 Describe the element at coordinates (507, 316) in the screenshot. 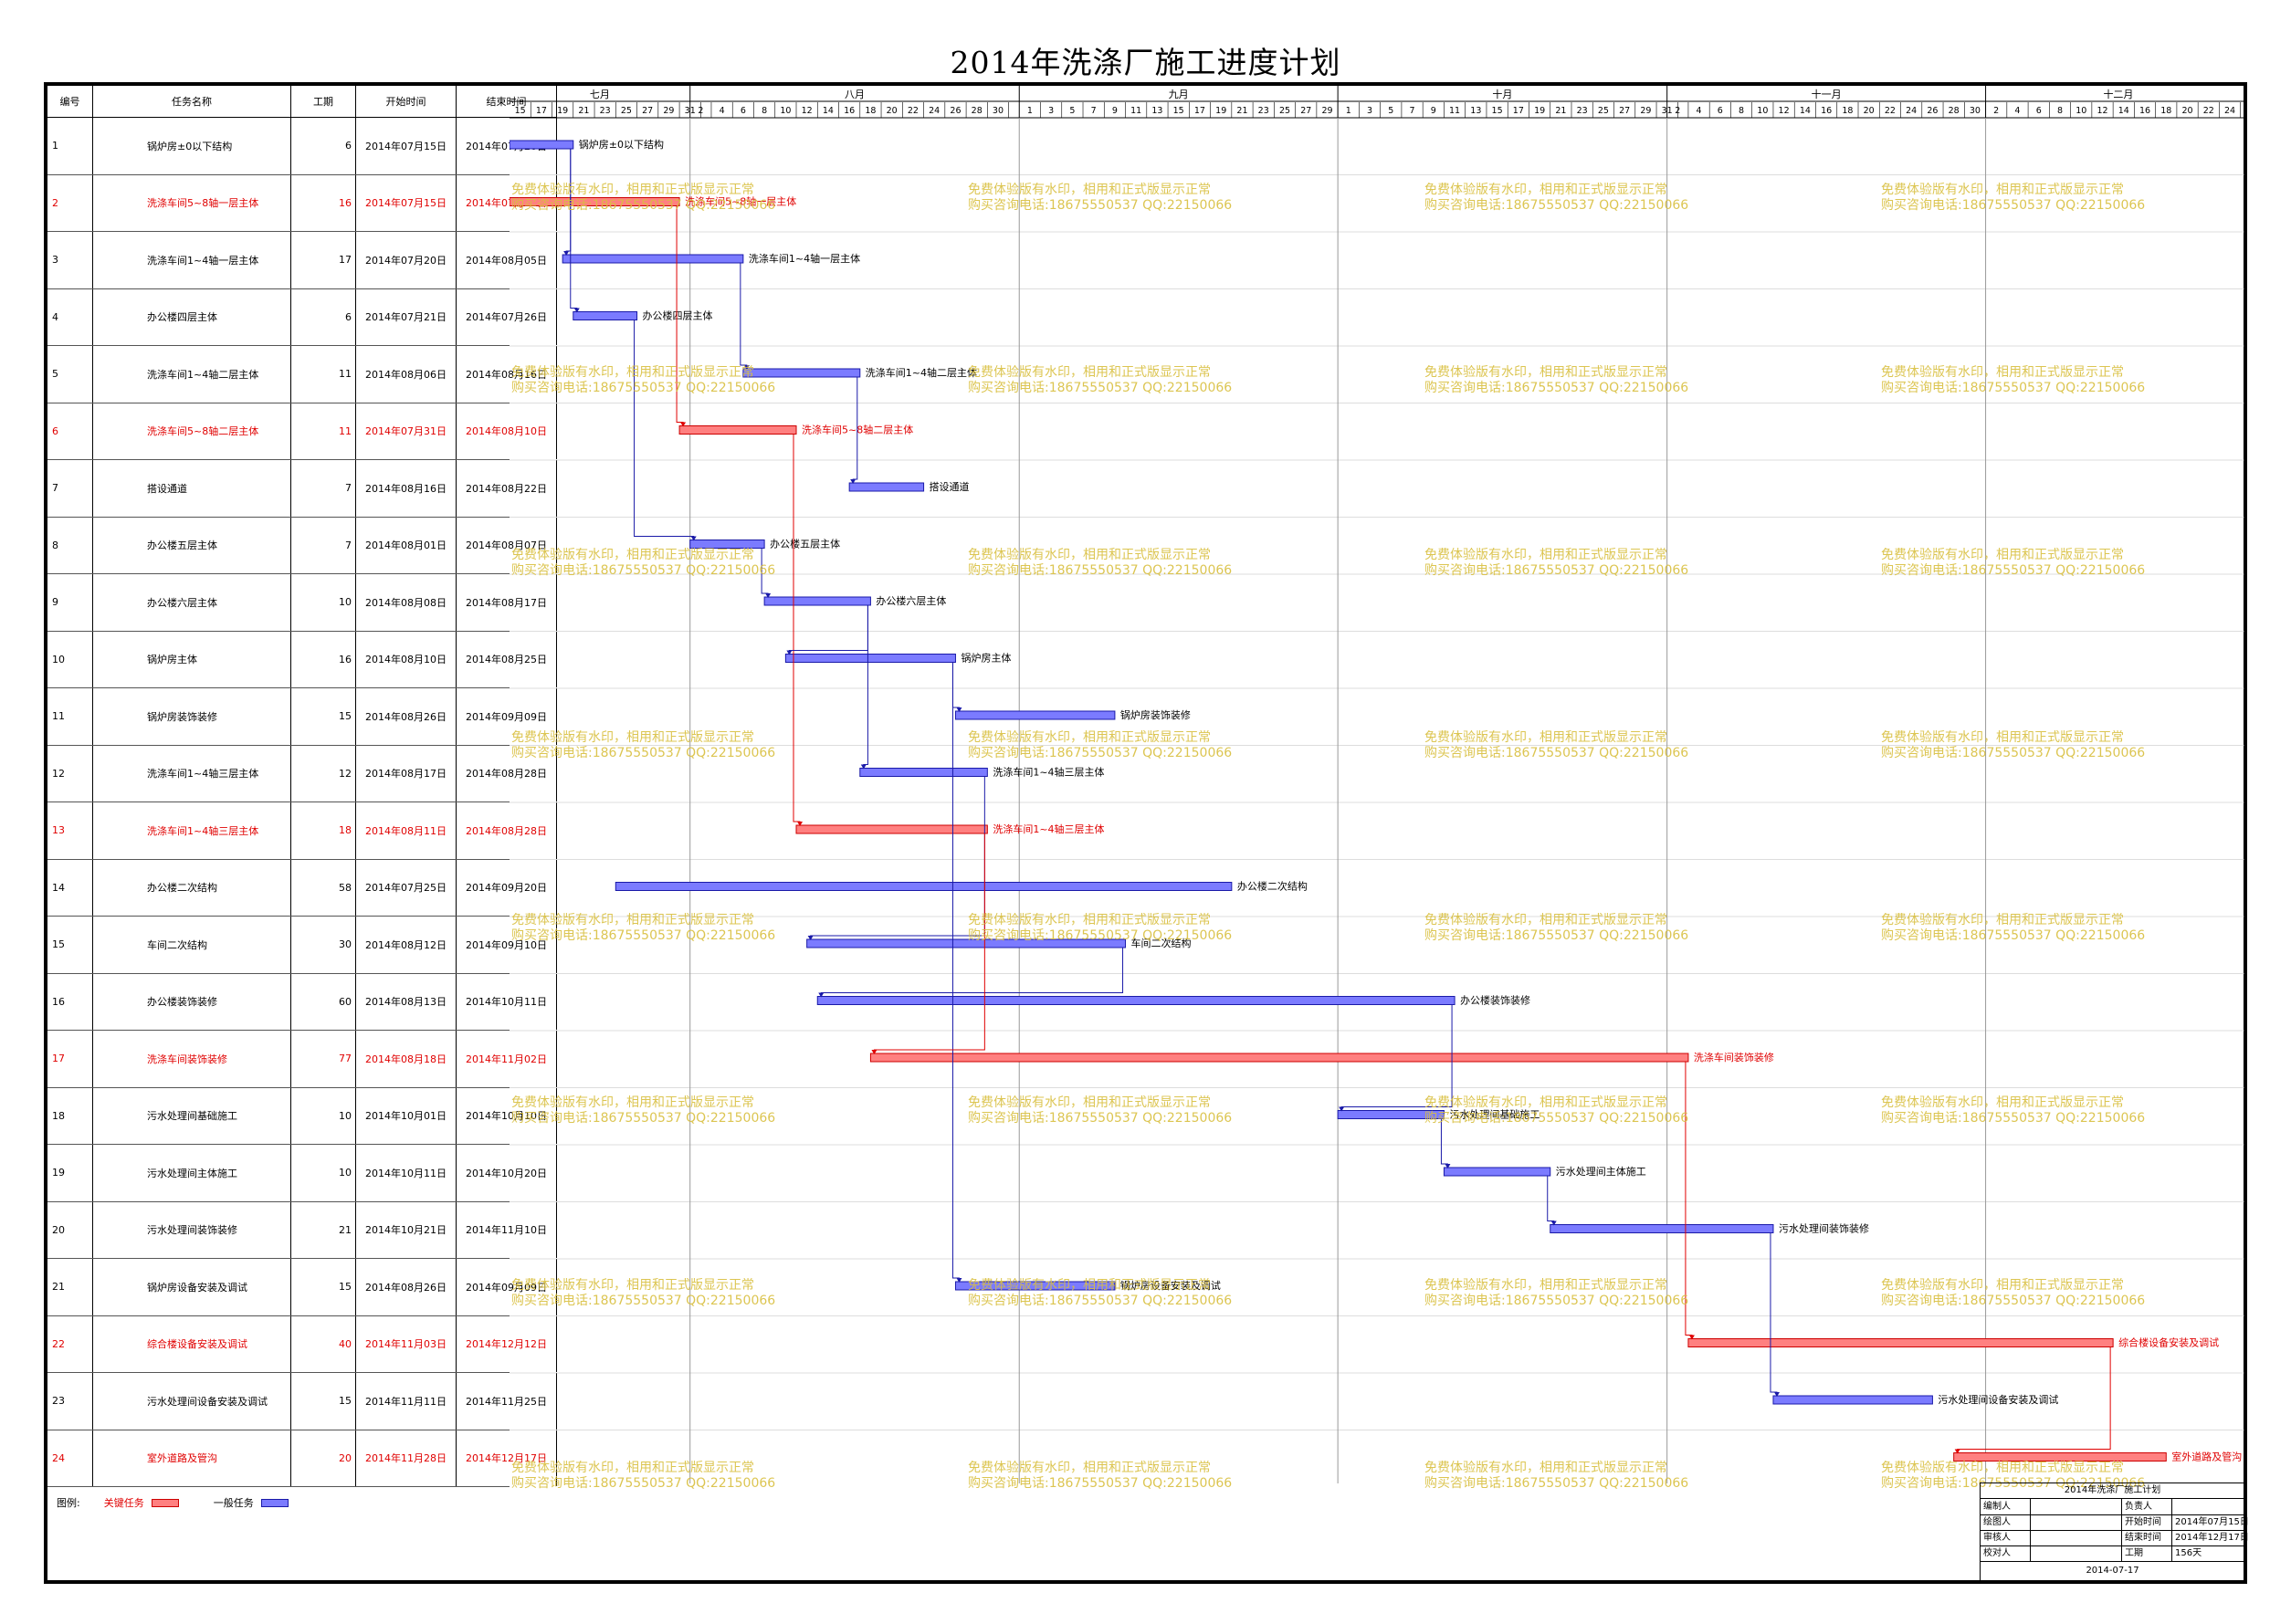

I see `task-end: 2014年07月26日` at that location.